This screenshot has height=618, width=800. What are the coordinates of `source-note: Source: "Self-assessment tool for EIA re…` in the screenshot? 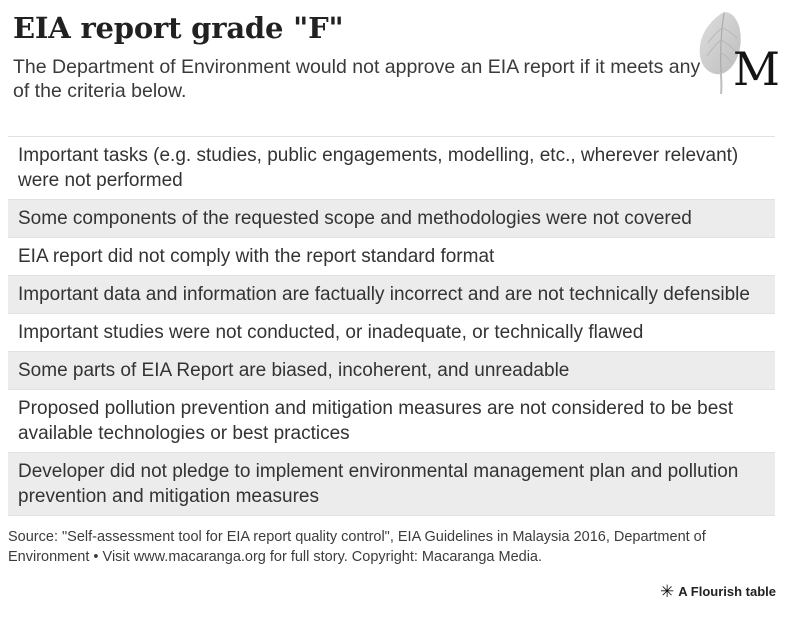 It's located at (357, 547).